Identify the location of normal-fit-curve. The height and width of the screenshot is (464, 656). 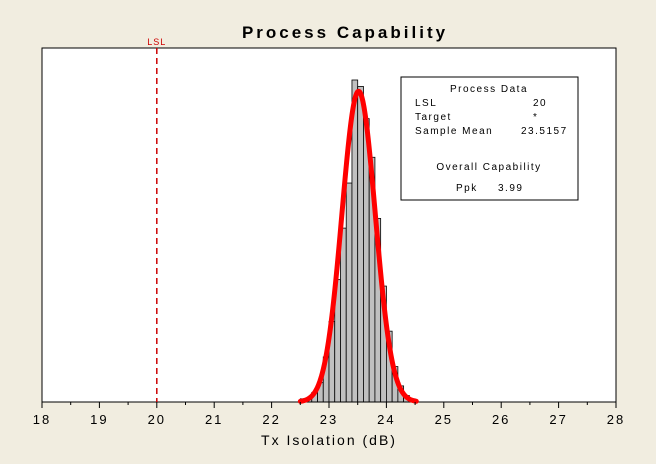
(358, 246).